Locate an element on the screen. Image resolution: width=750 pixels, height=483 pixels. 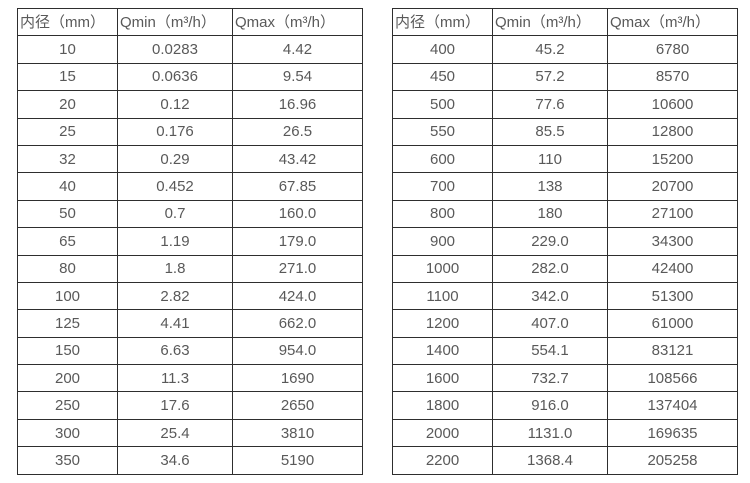
table-row: 1000 282.0 42400 is located at coordinates (565, 268).